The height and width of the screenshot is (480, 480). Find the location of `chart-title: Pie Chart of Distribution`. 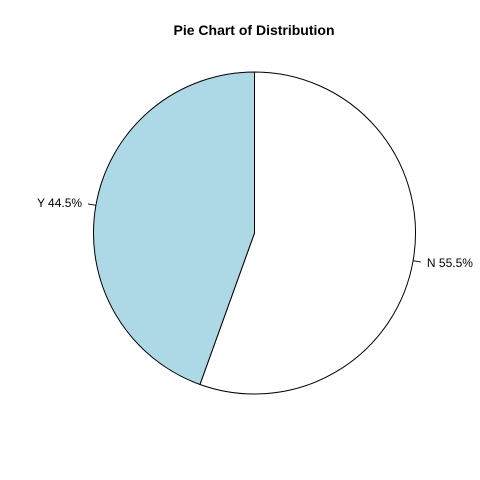

chart-title: Pie Chart of Distribution is located at coordinates (254, 30).